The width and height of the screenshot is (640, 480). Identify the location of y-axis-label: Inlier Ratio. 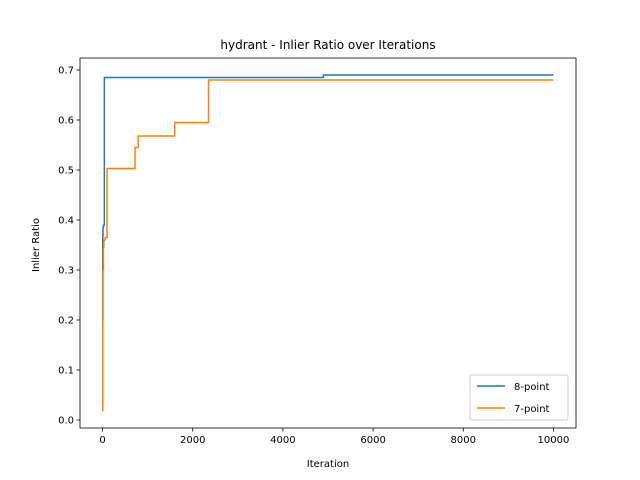
(36, 245).